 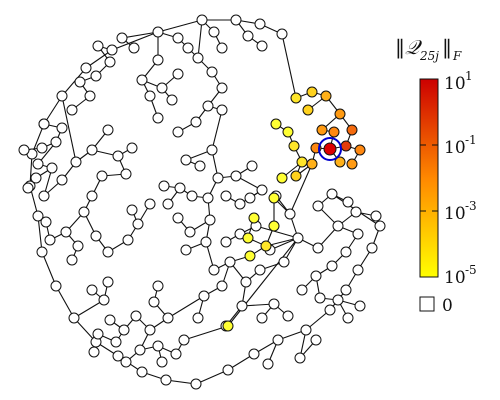 I want to click on tick-label-bottom: 10 -5, so click(x=460, y=275).